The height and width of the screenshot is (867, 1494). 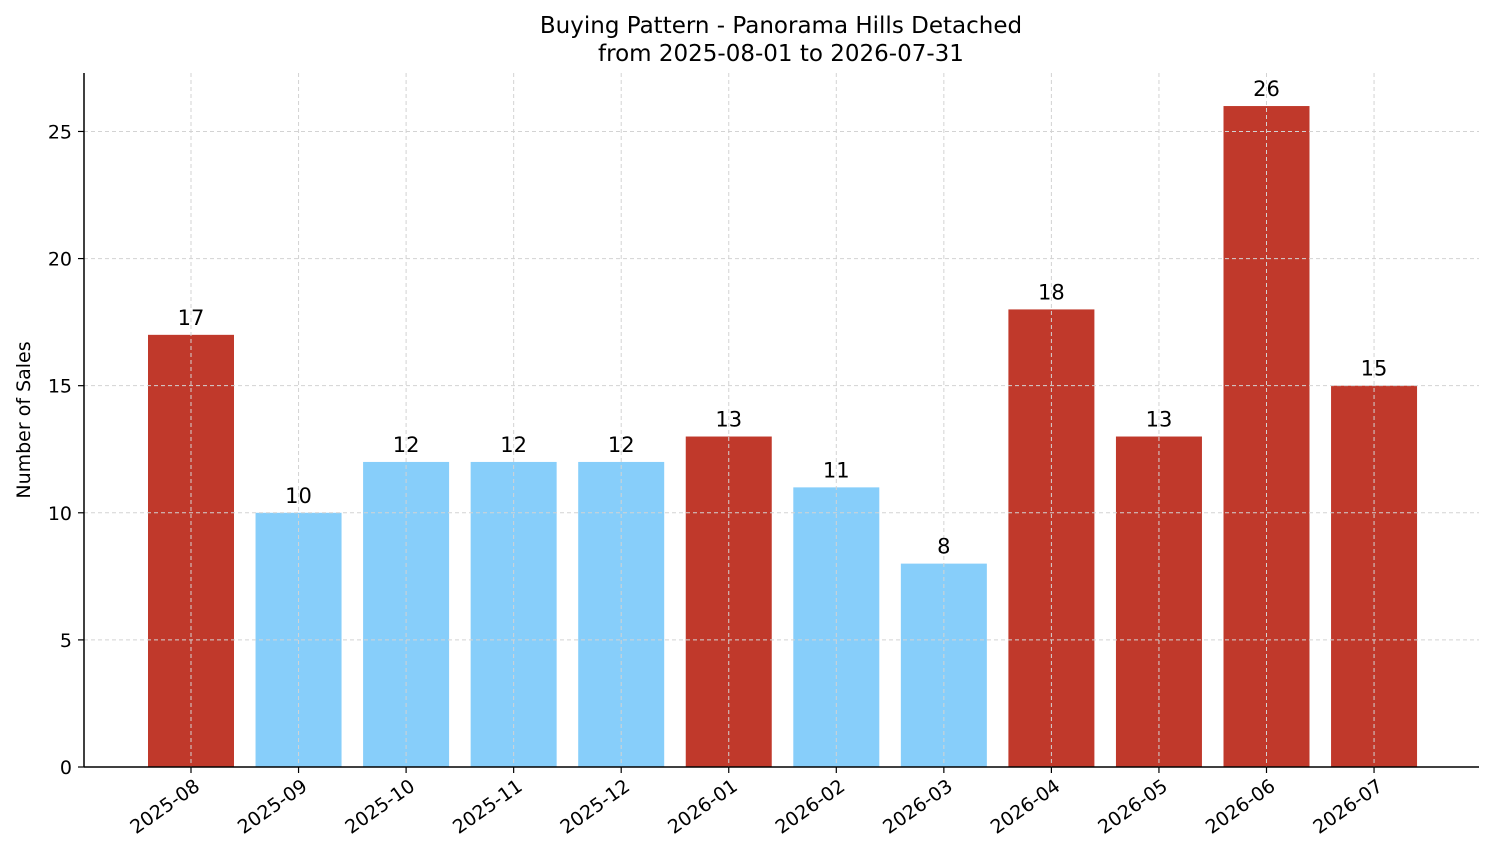 What do you see at coordinates (298, 496) in the screenshot?
I see `data-label: 10` at bounding box center [298, 496].